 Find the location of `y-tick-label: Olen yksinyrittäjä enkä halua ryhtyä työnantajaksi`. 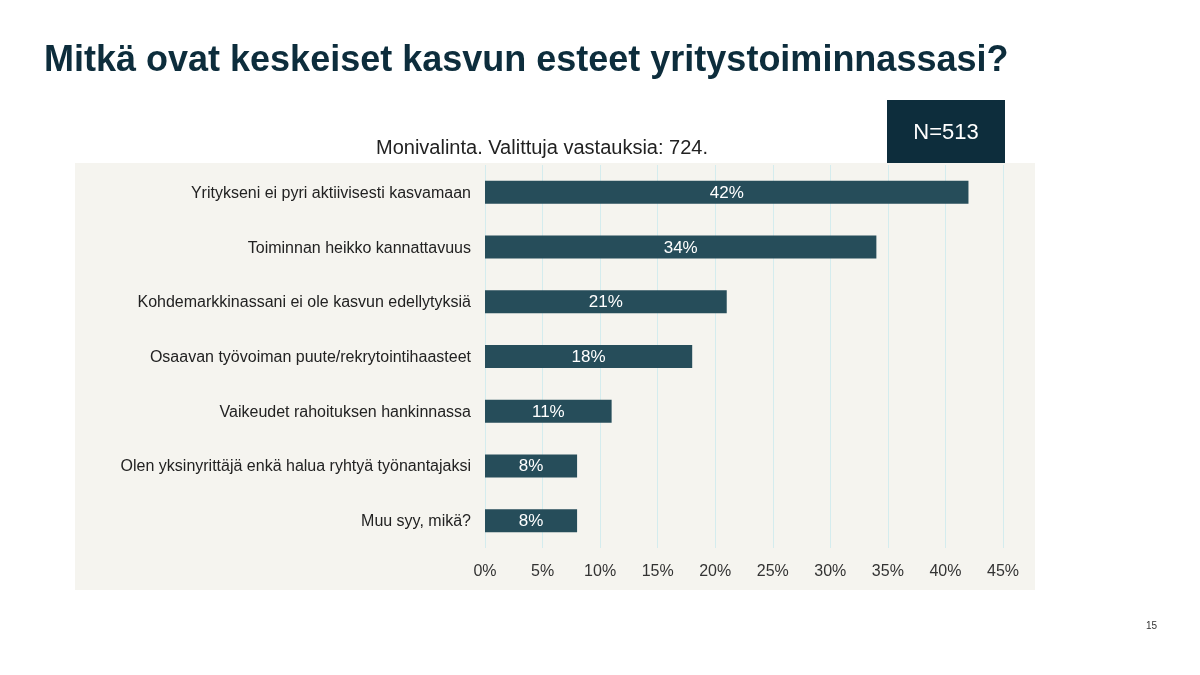

y-tick-label: Olen yksinyrittäjä enkä halua ryhtyä työnantajaksi is located at coordinates (295, 466).